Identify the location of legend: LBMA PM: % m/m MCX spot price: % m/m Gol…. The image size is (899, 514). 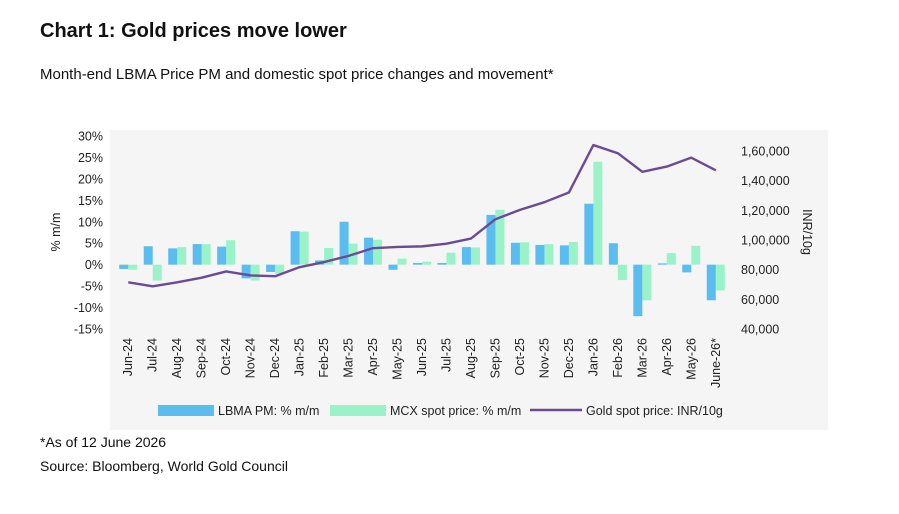
(440, 411).